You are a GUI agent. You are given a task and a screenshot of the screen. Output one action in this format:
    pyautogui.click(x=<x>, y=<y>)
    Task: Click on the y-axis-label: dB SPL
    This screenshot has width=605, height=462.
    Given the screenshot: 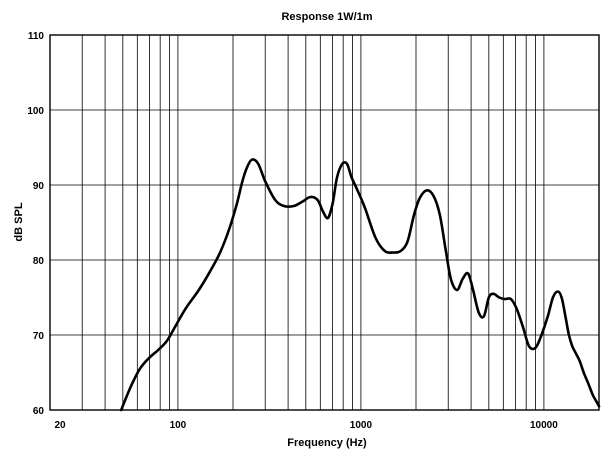 What is the action you would take?
    pyautogui.click(x=19, y=221)
    